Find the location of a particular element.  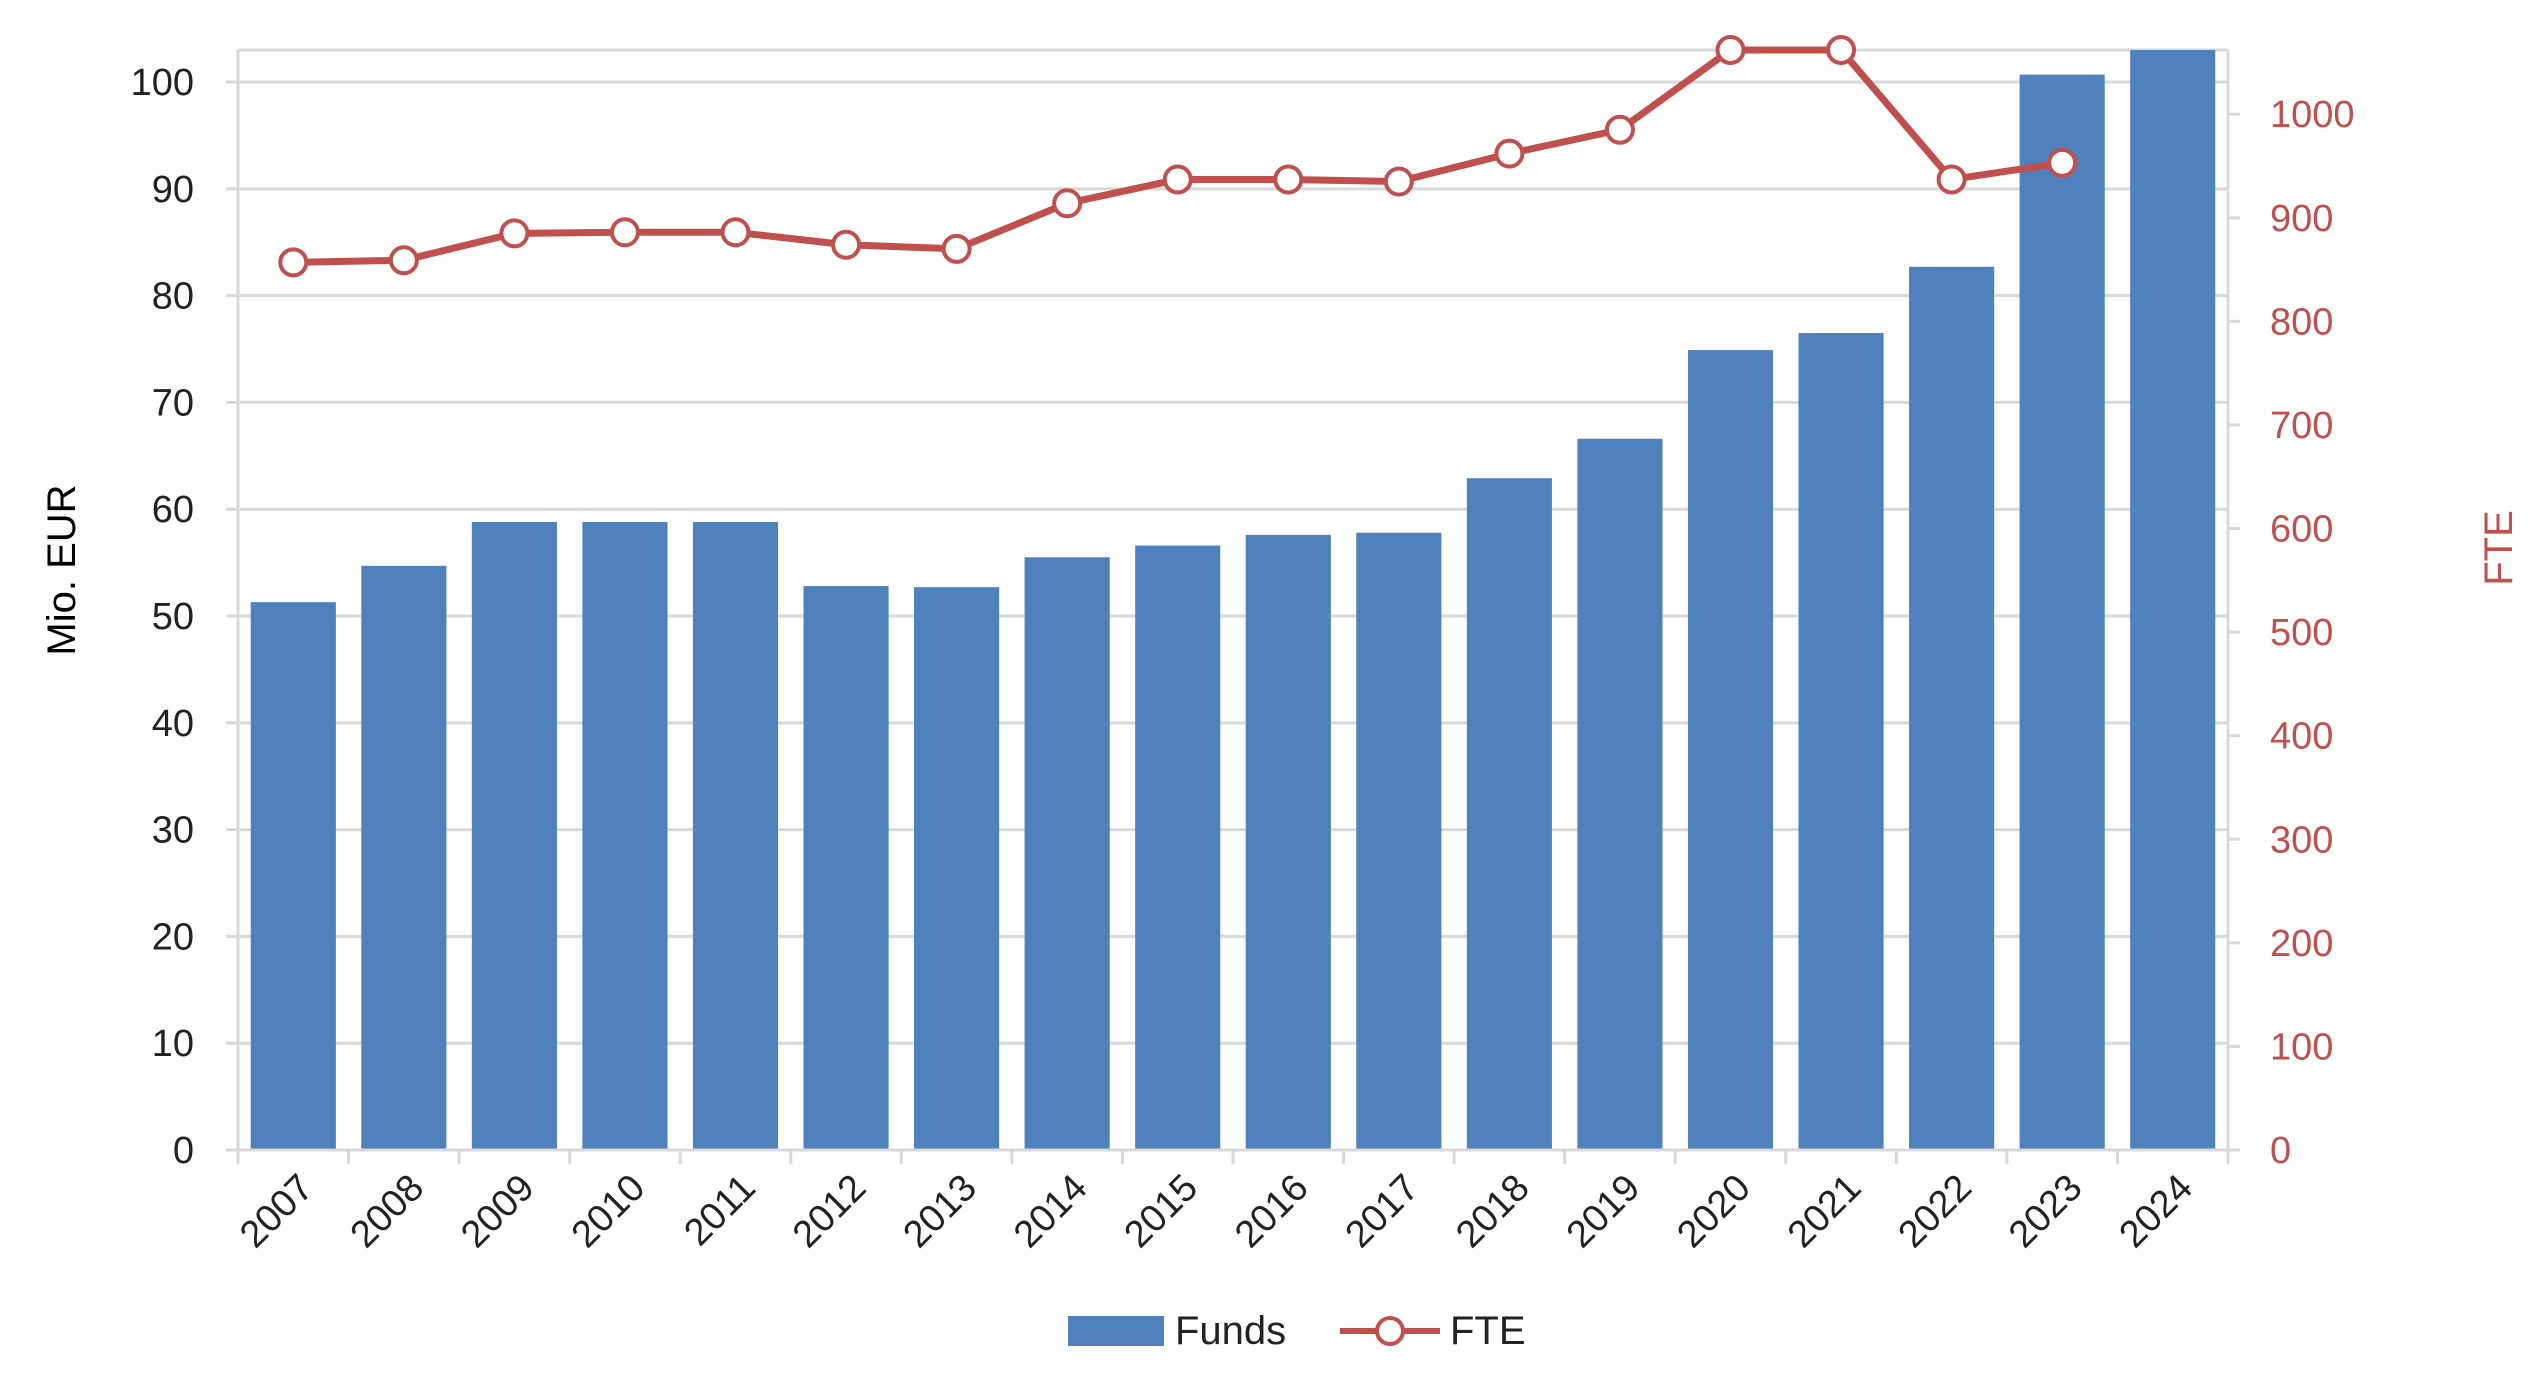

fte-marker-2007 is located at coordinates (293, 262).